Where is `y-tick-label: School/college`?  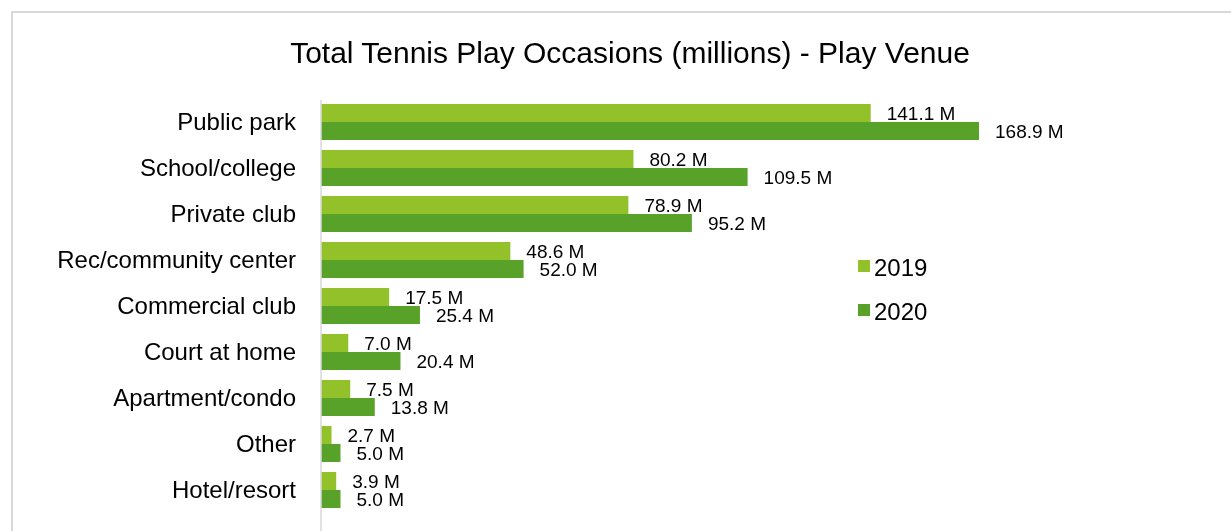 y-tick-label: School/college is located at coordinates (217, 167).